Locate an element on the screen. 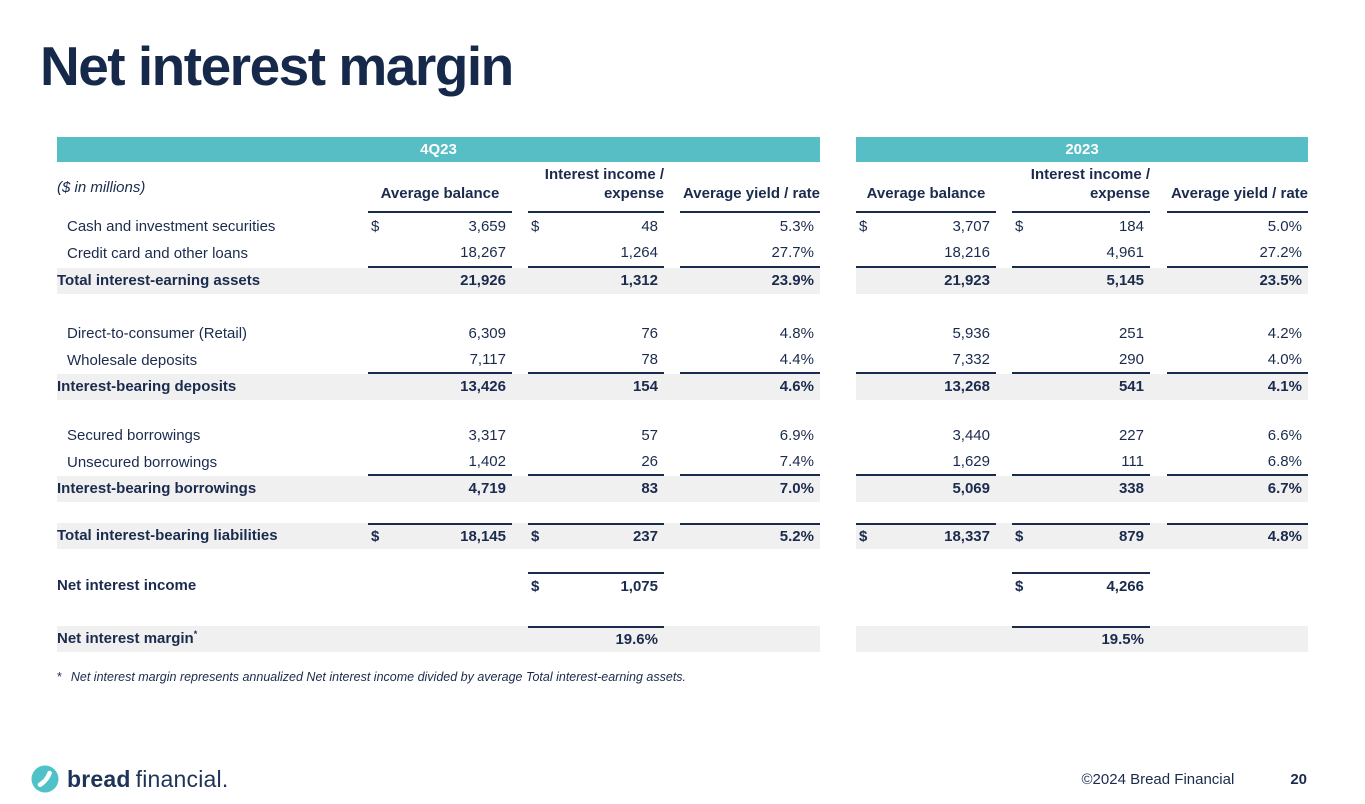 This screenshot has width=1365, height=804. row-label: Net interest income is located at coordinates (127, 585).